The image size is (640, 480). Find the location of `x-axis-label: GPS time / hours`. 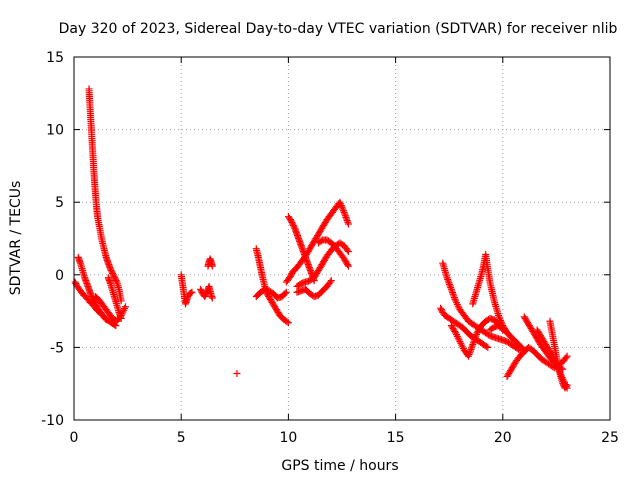

x-axis-label: GPS time / hours is located at coordinates (339, 466).